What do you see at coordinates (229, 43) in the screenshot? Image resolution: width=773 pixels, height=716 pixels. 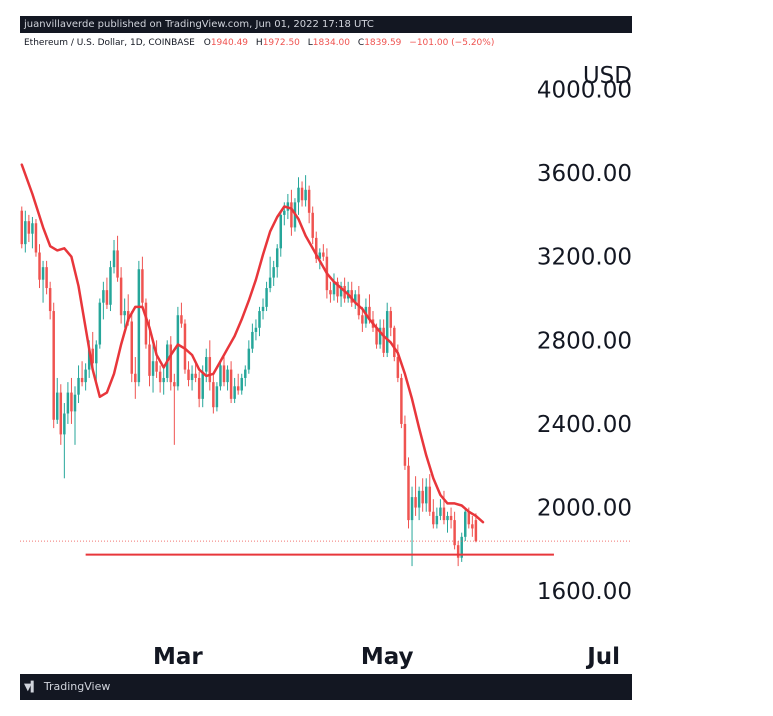 I see `legend-open-value: 1940.49` at bounding box center [229, 43].